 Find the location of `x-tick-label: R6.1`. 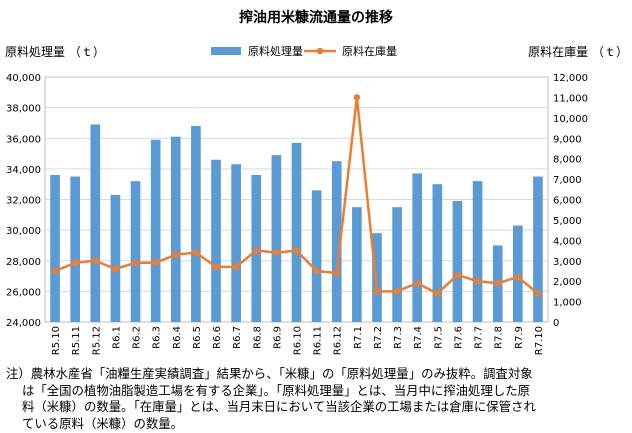

x-tick-label: R6.1 is located at coordinates (116, 337).